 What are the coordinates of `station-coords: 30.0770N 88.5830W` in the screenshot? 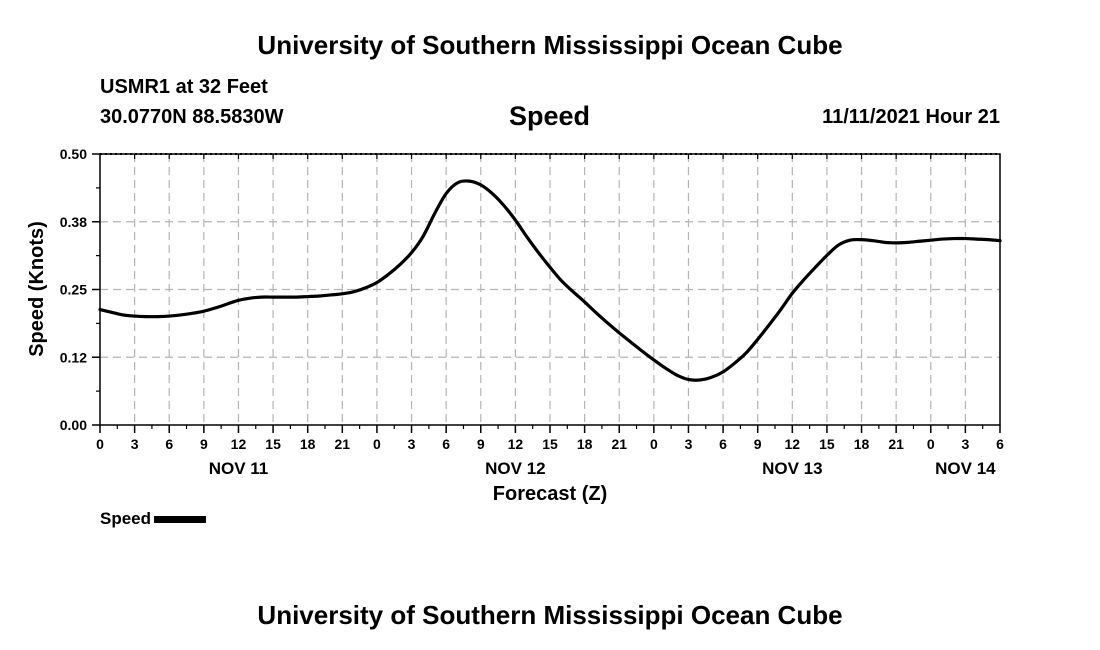 It's located at (192, 117).